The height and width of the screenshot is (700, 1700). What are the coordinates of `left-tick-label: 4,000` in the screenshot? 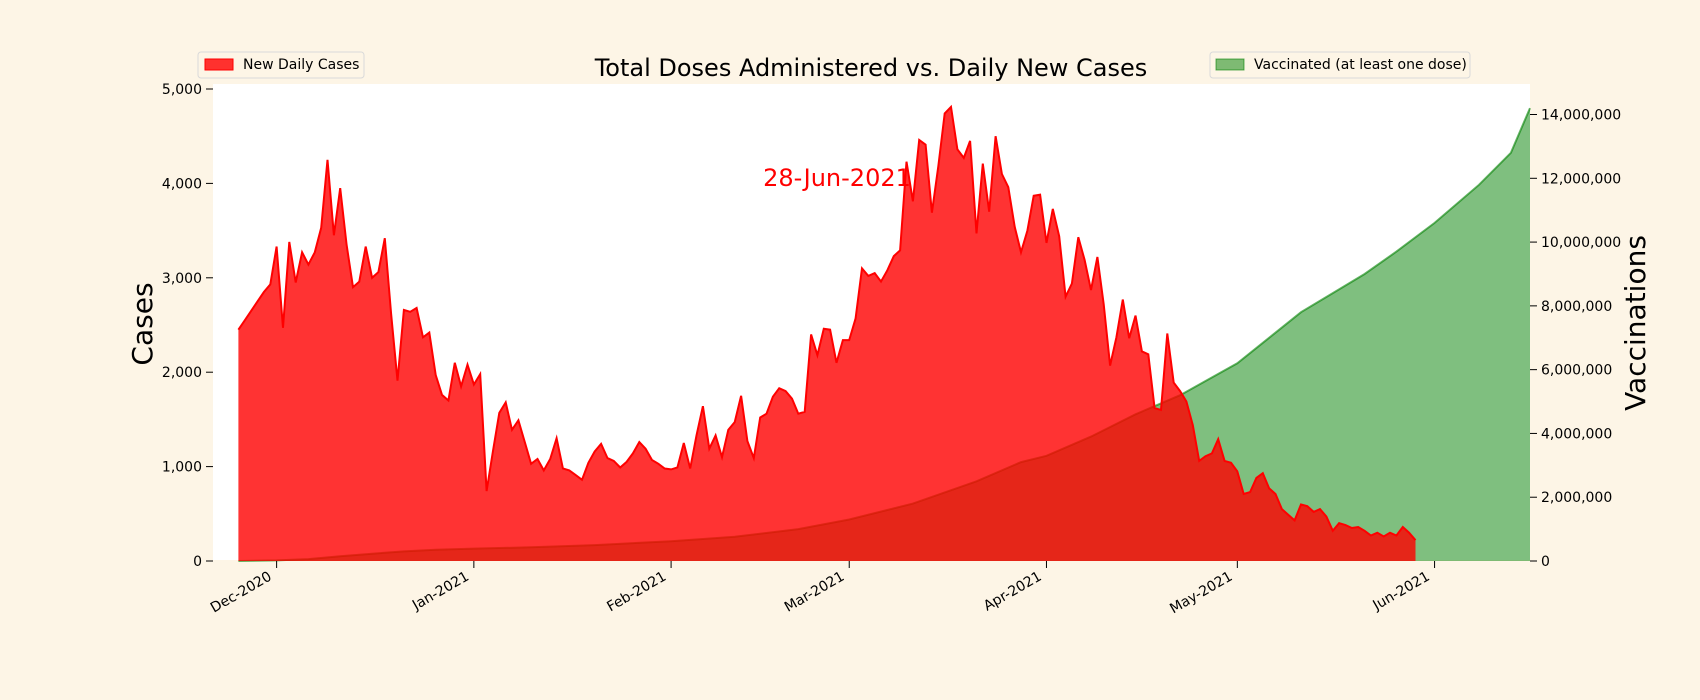 It's located at (182, 184).